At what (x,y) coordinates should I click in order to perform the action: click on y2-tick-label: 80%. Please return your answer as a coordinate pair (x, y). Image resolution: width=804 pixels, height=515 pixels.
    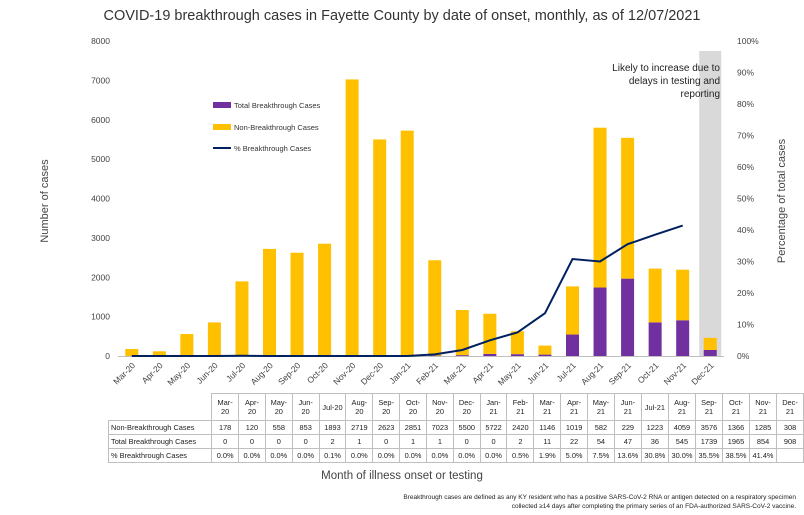
    Looking at the image, I should click on (745, 104).